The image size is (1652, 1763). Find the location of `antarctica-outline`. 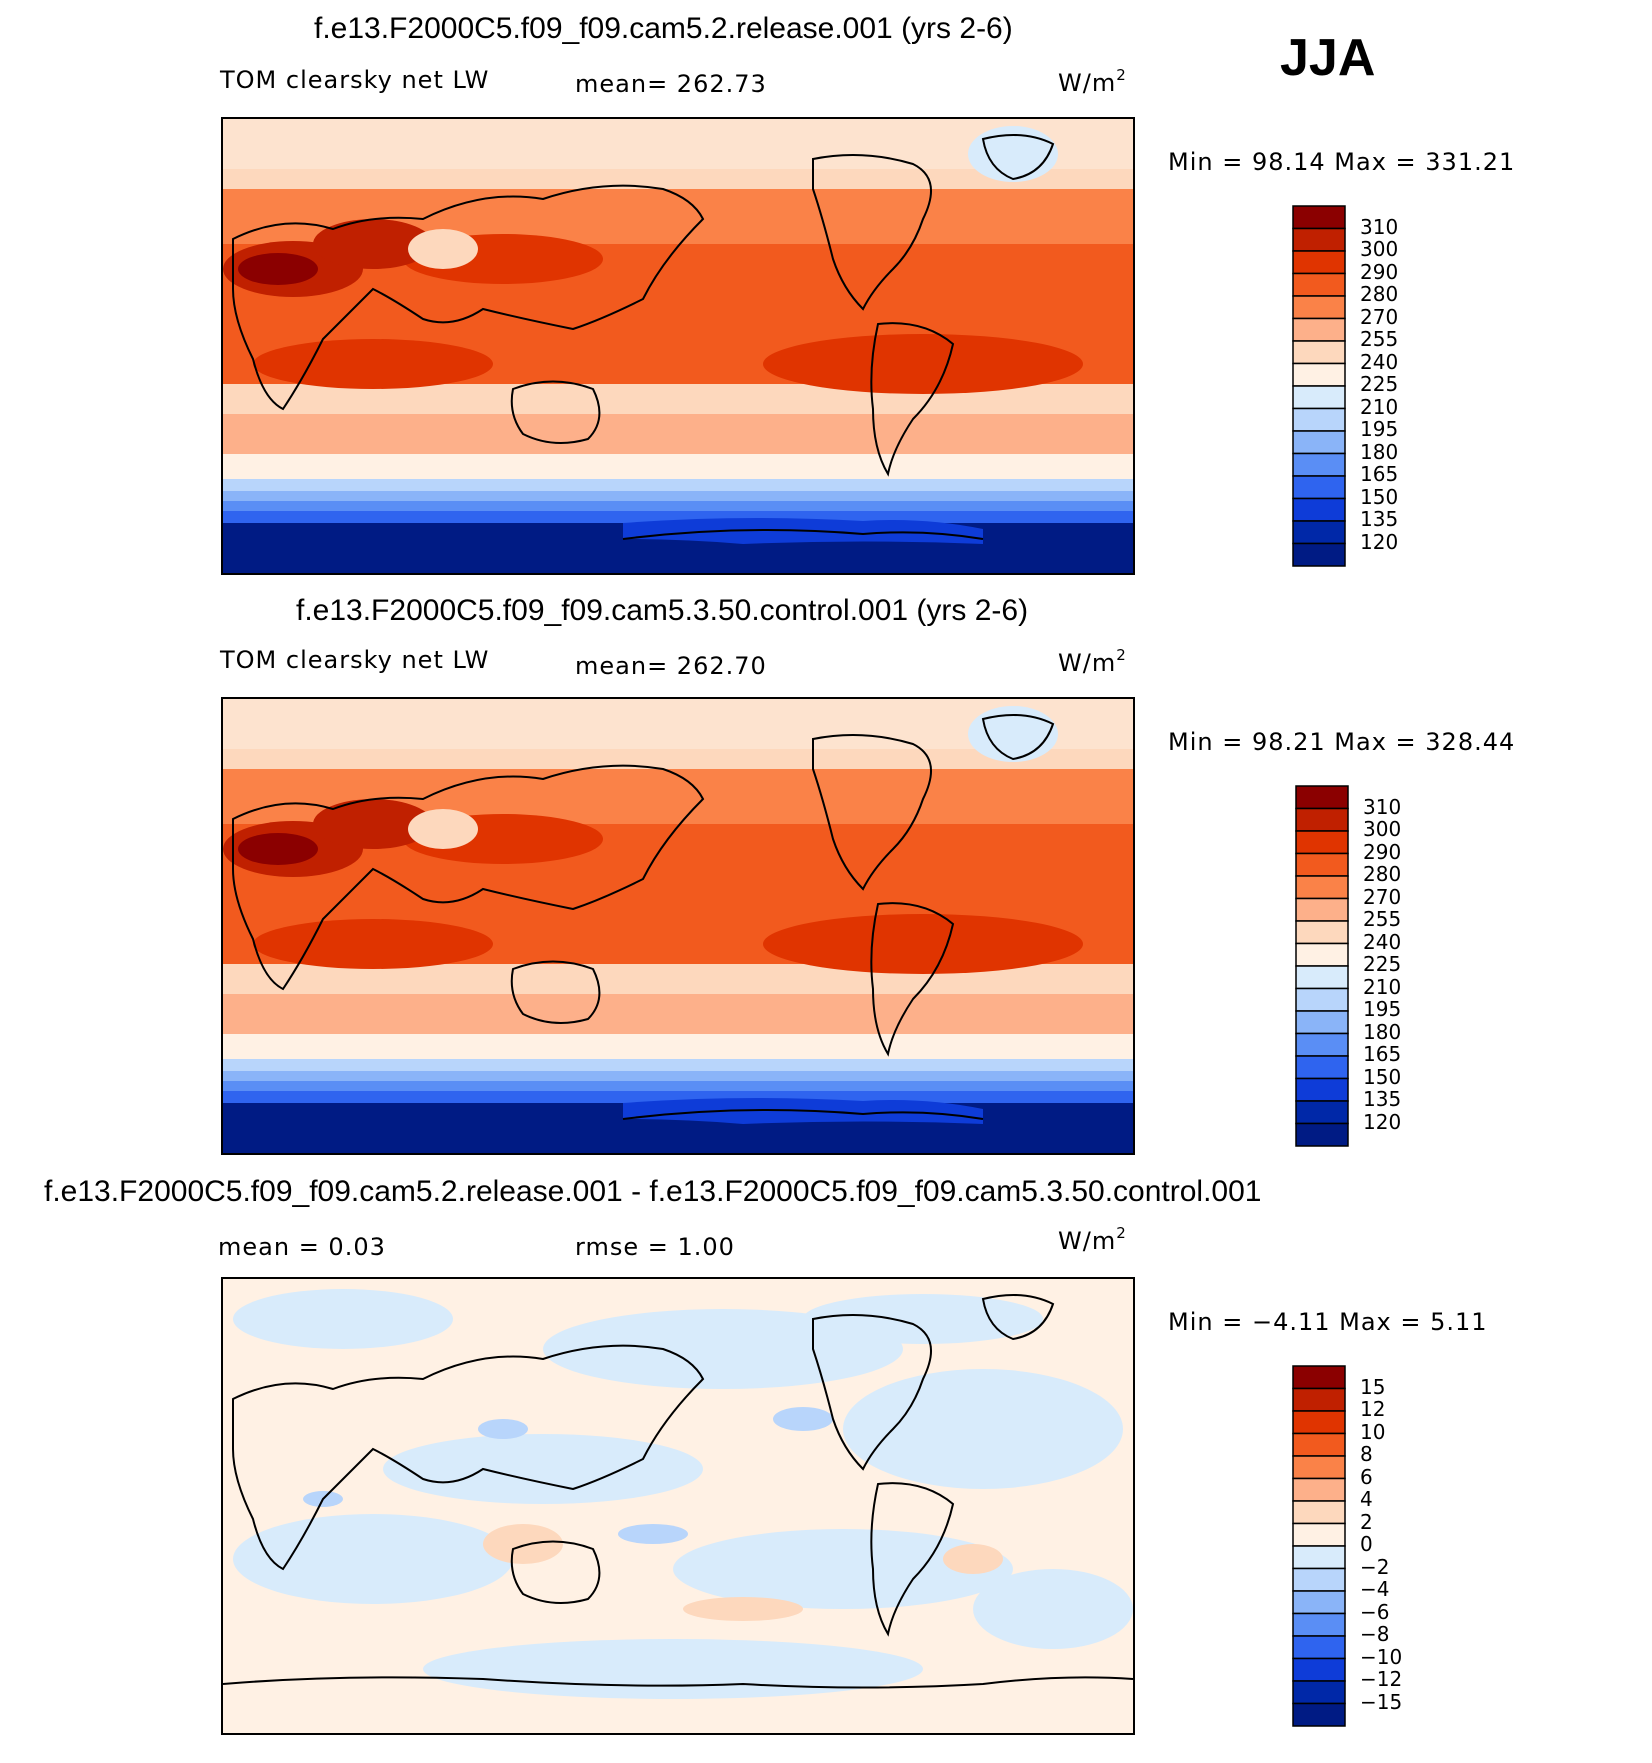

antarctica-outline is located at coordinates (803, 534).